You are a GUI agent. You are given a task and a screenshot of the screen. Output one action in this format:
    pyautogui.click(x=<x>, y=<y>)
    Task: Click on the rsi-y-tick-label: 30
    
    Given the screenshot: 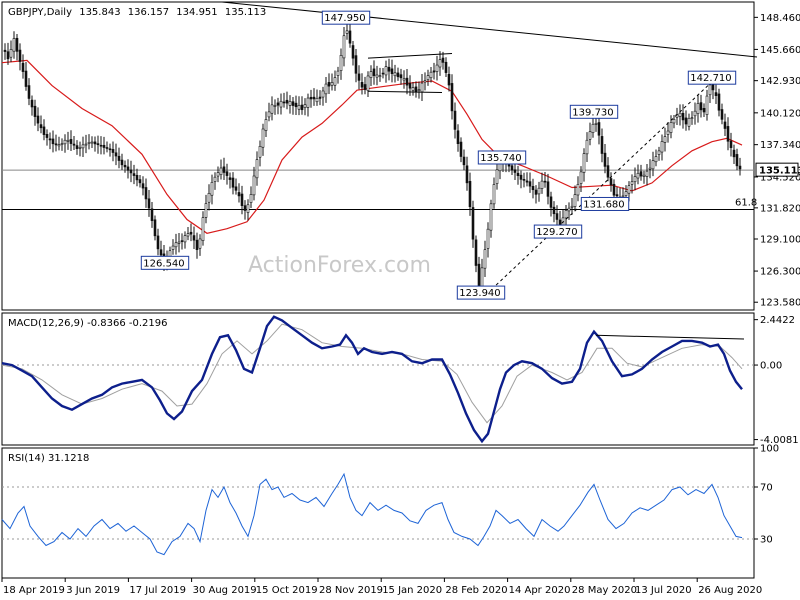 What is the action you would take?
    pyautogui.click(x=766, y=540)
    